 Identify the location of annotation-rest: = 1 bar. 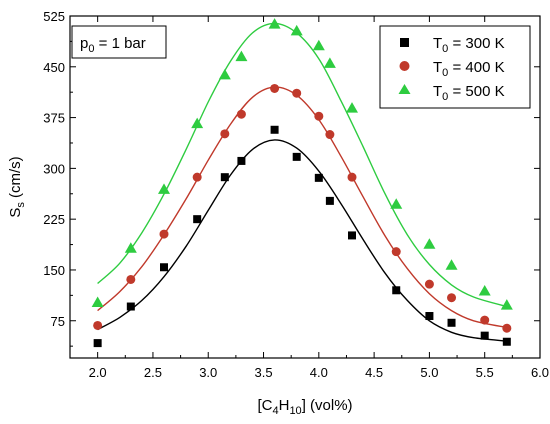
(119, 43).